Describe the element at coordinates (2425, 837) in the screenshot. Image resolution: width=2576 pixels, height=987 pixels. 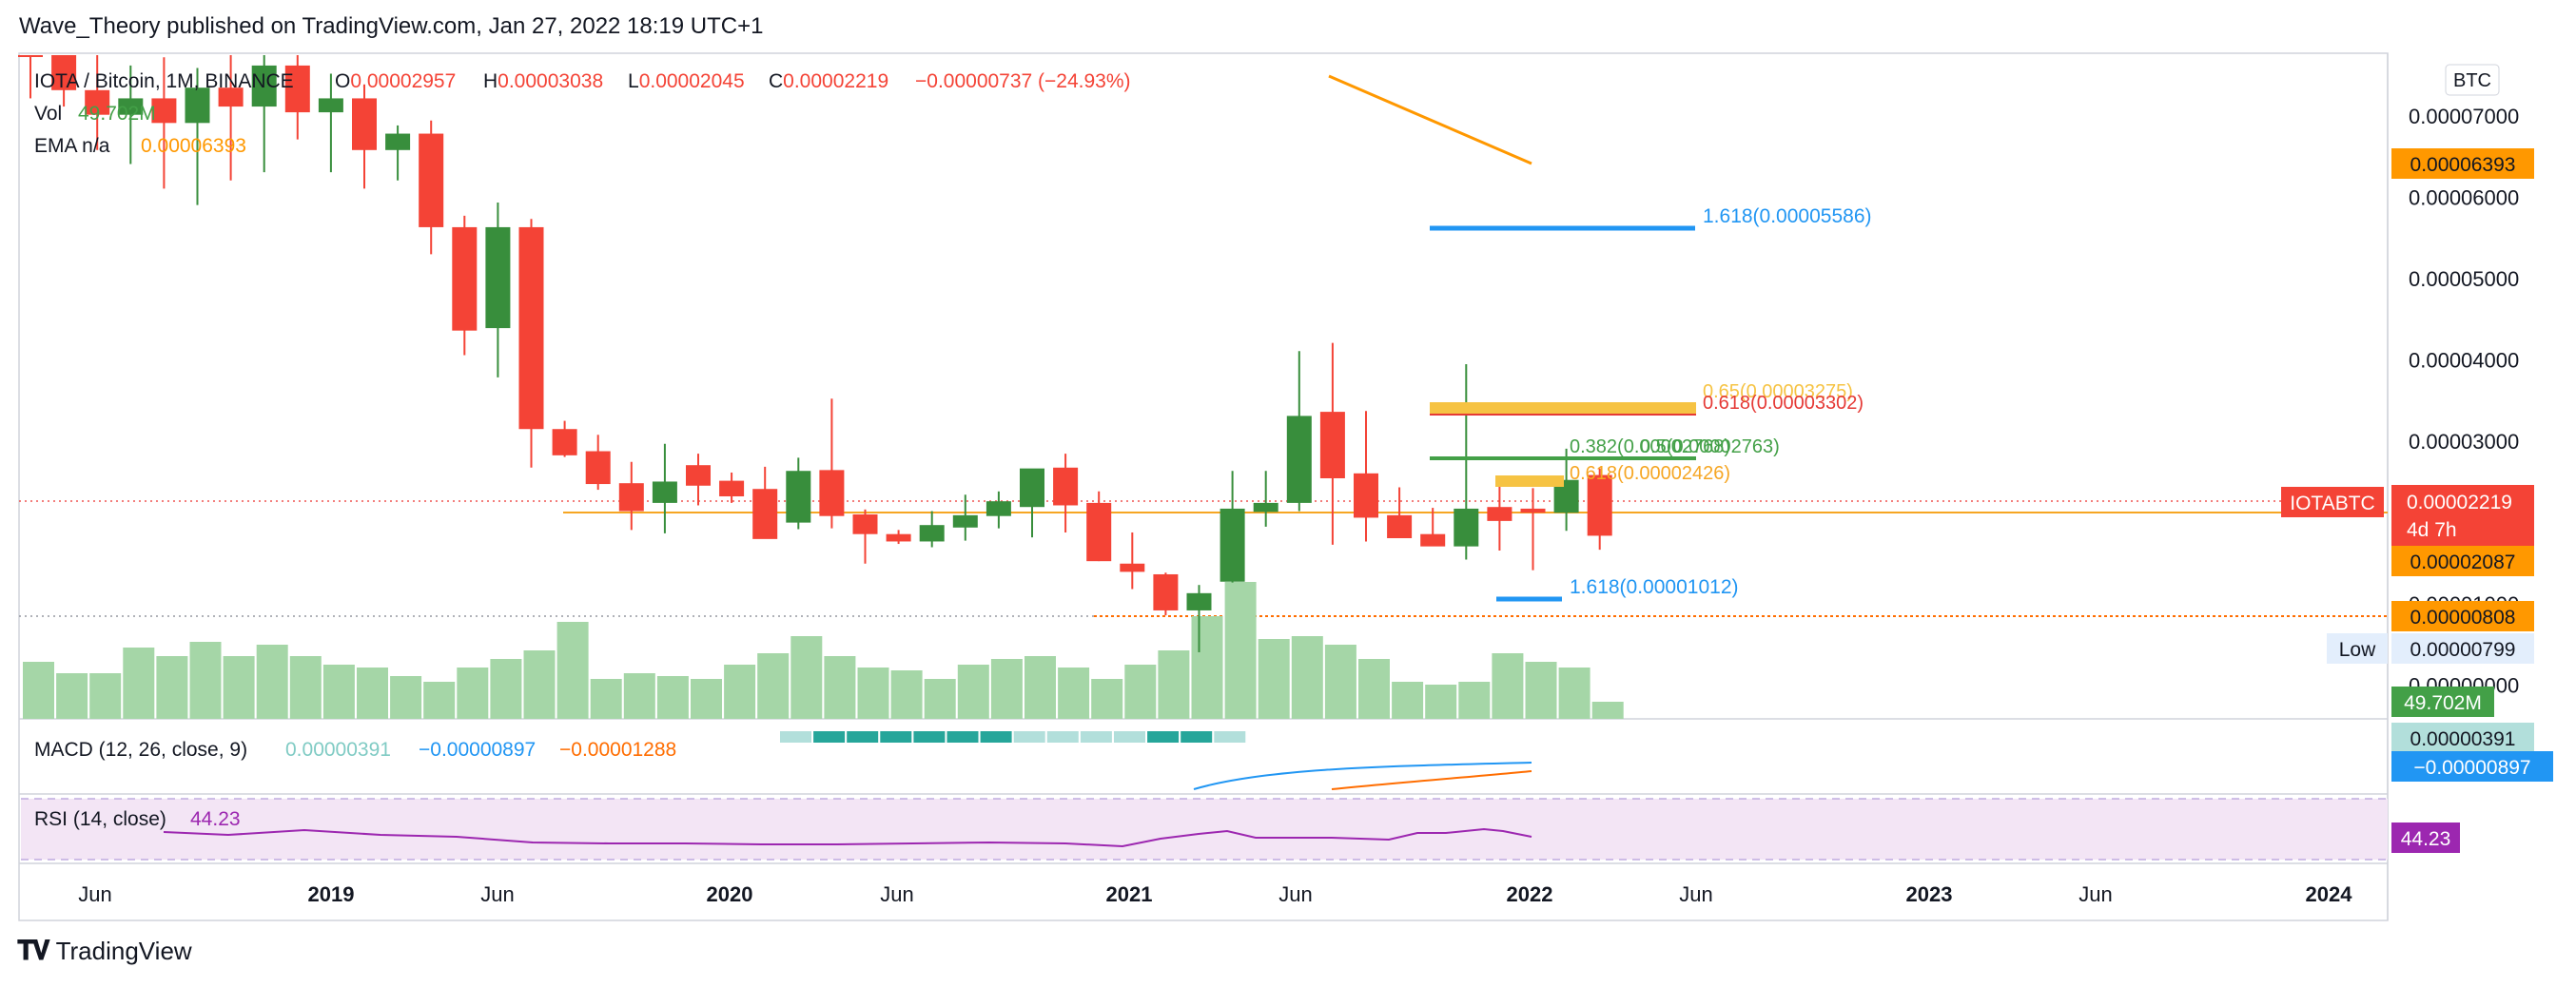
I see `rsi-tag` at that location.